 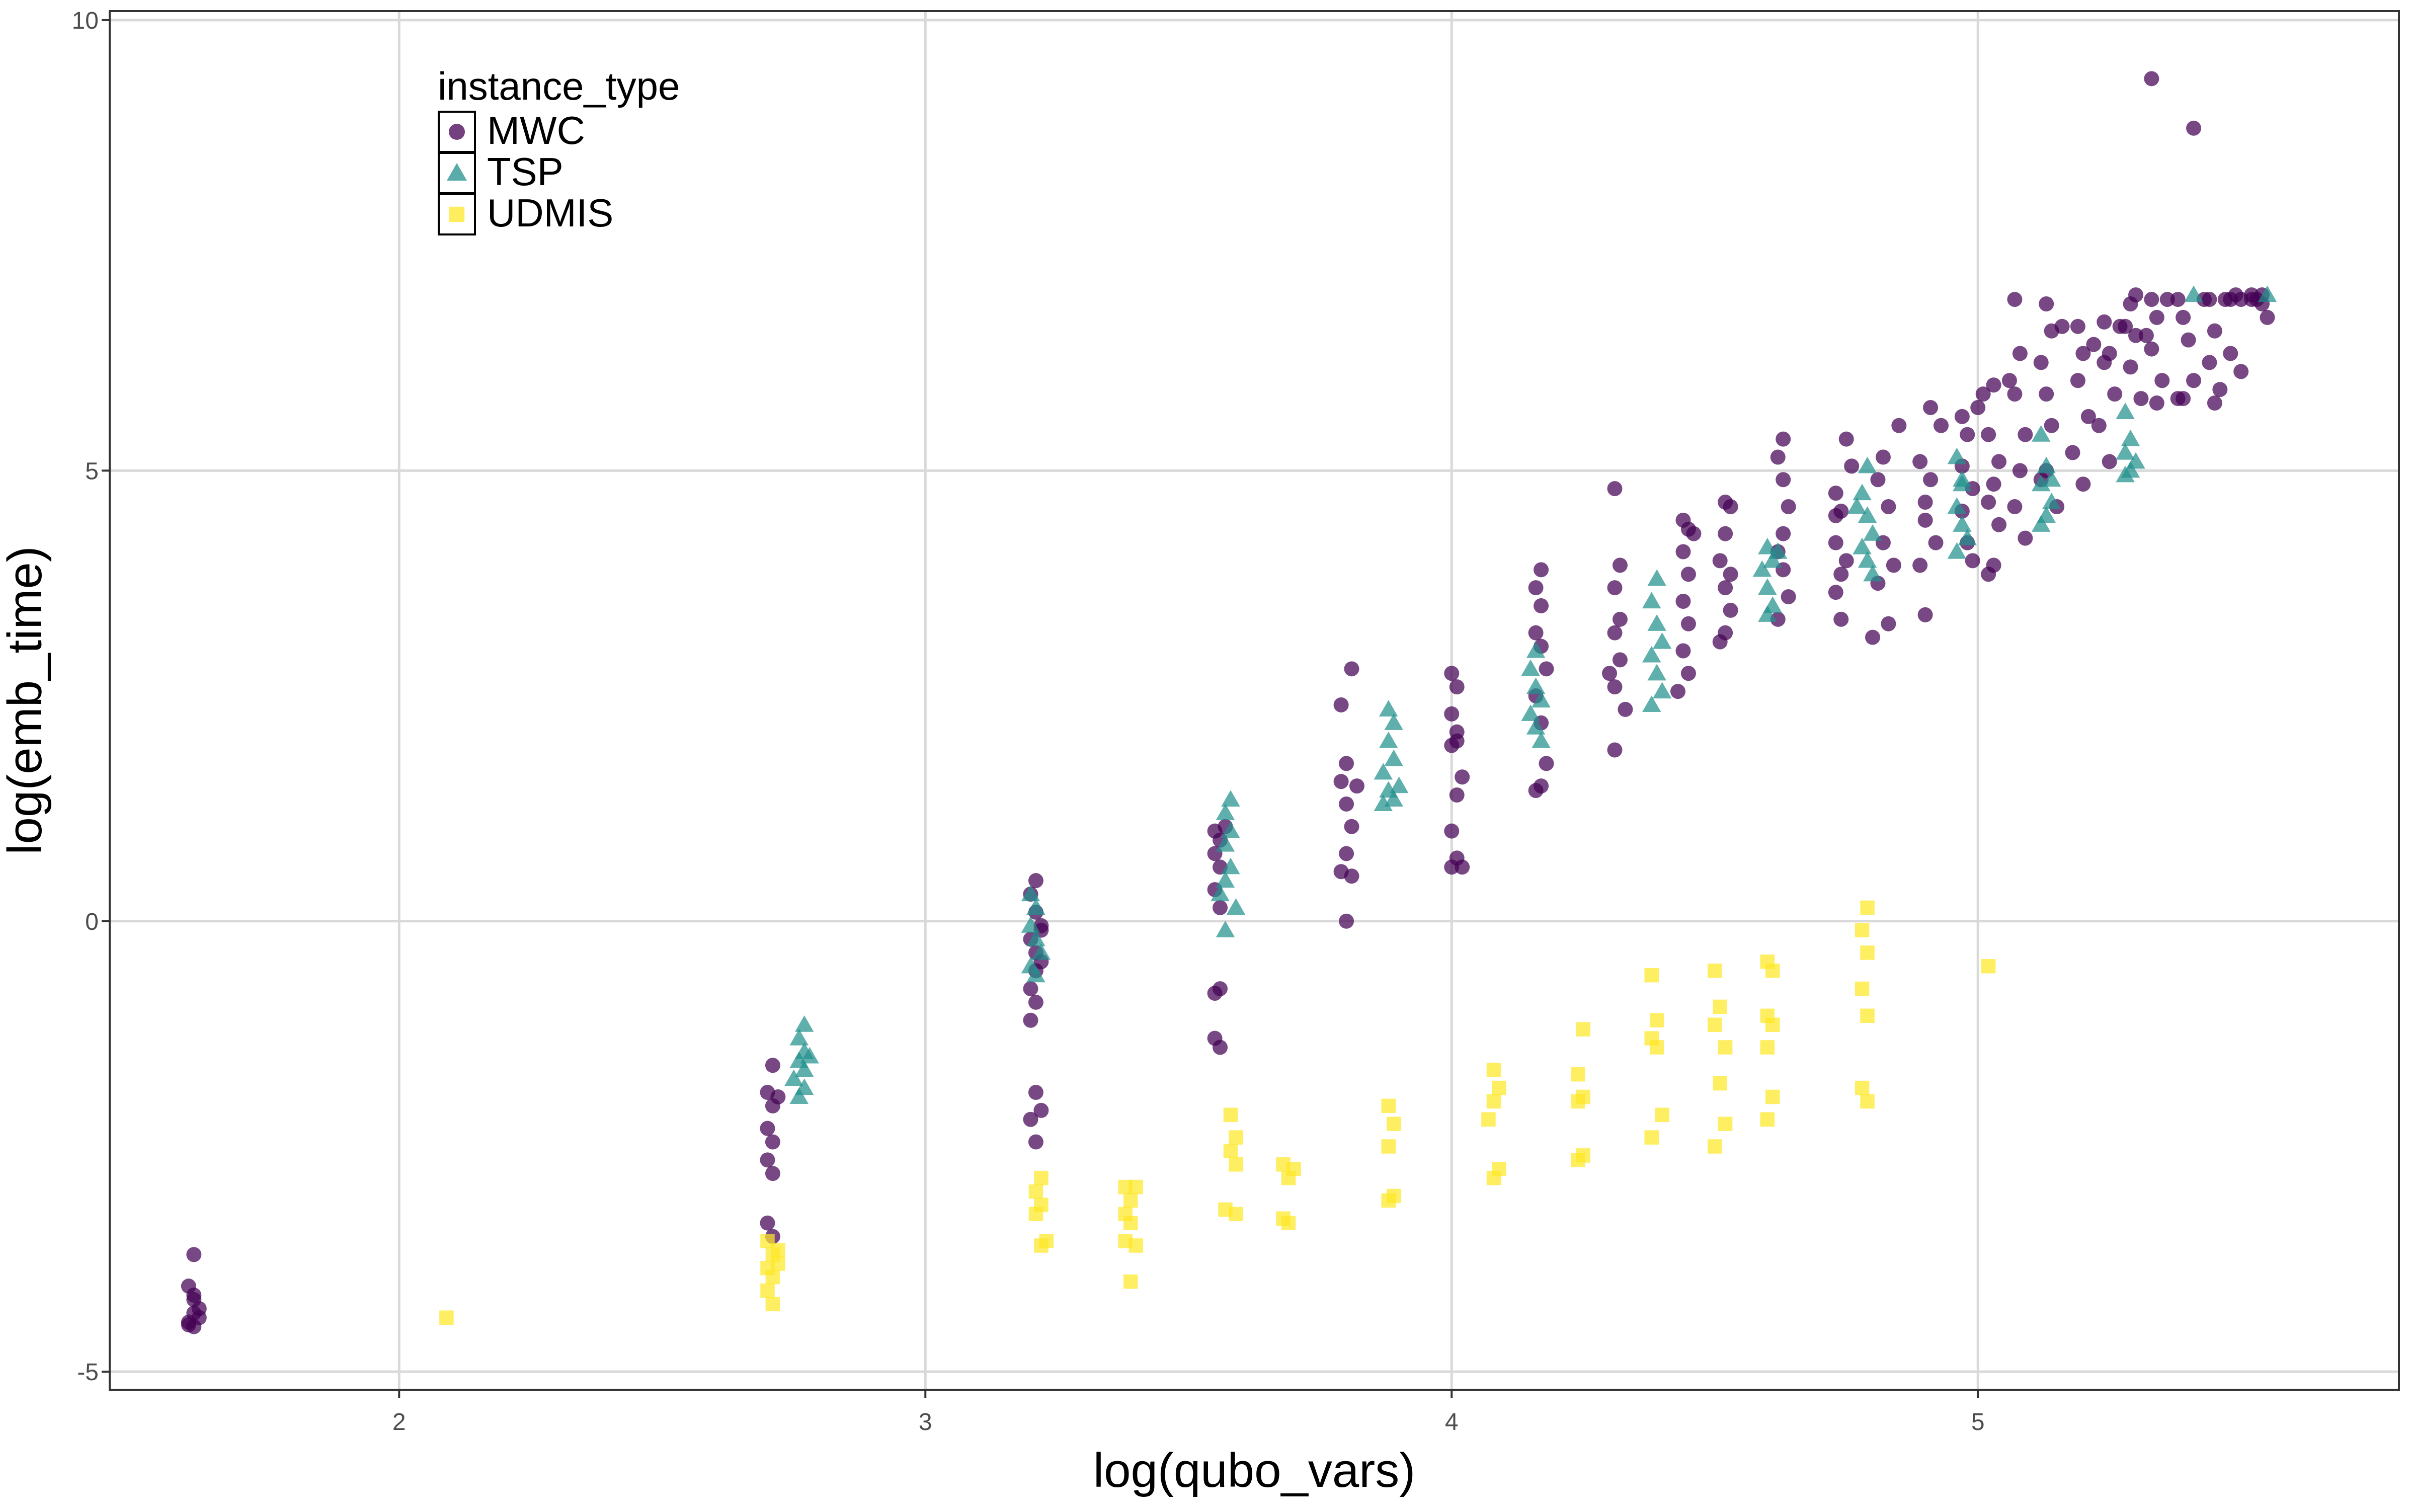 I want to click on legend-marker-tsp, so click(x=457, y=172).